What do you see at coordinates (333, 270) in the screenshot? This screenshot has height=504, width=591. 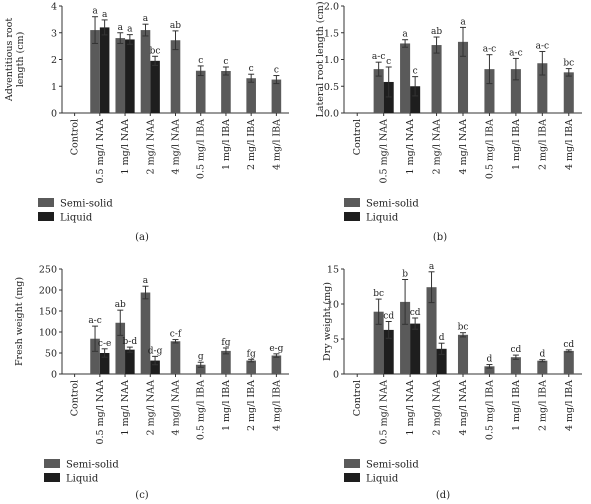 I see `y-tick-label: 15` at bounding box center [333, 270].